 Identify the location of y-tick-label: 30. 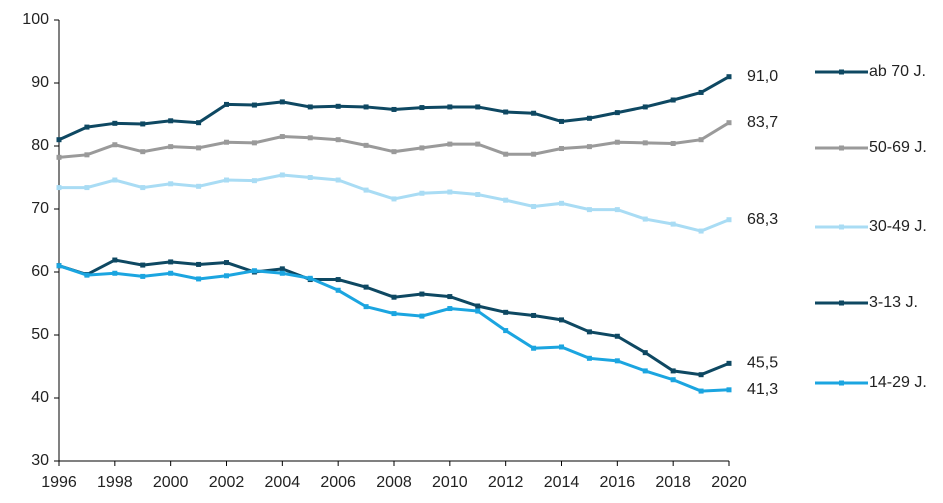
(40, 460).